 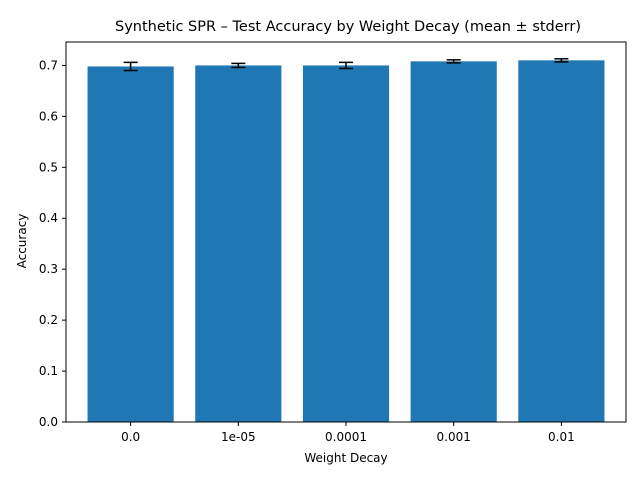 What do you see at coordinates (48, 167) in the screenshot?
I see `y-tick-label: 0.5` at bounding box center [48, 167].